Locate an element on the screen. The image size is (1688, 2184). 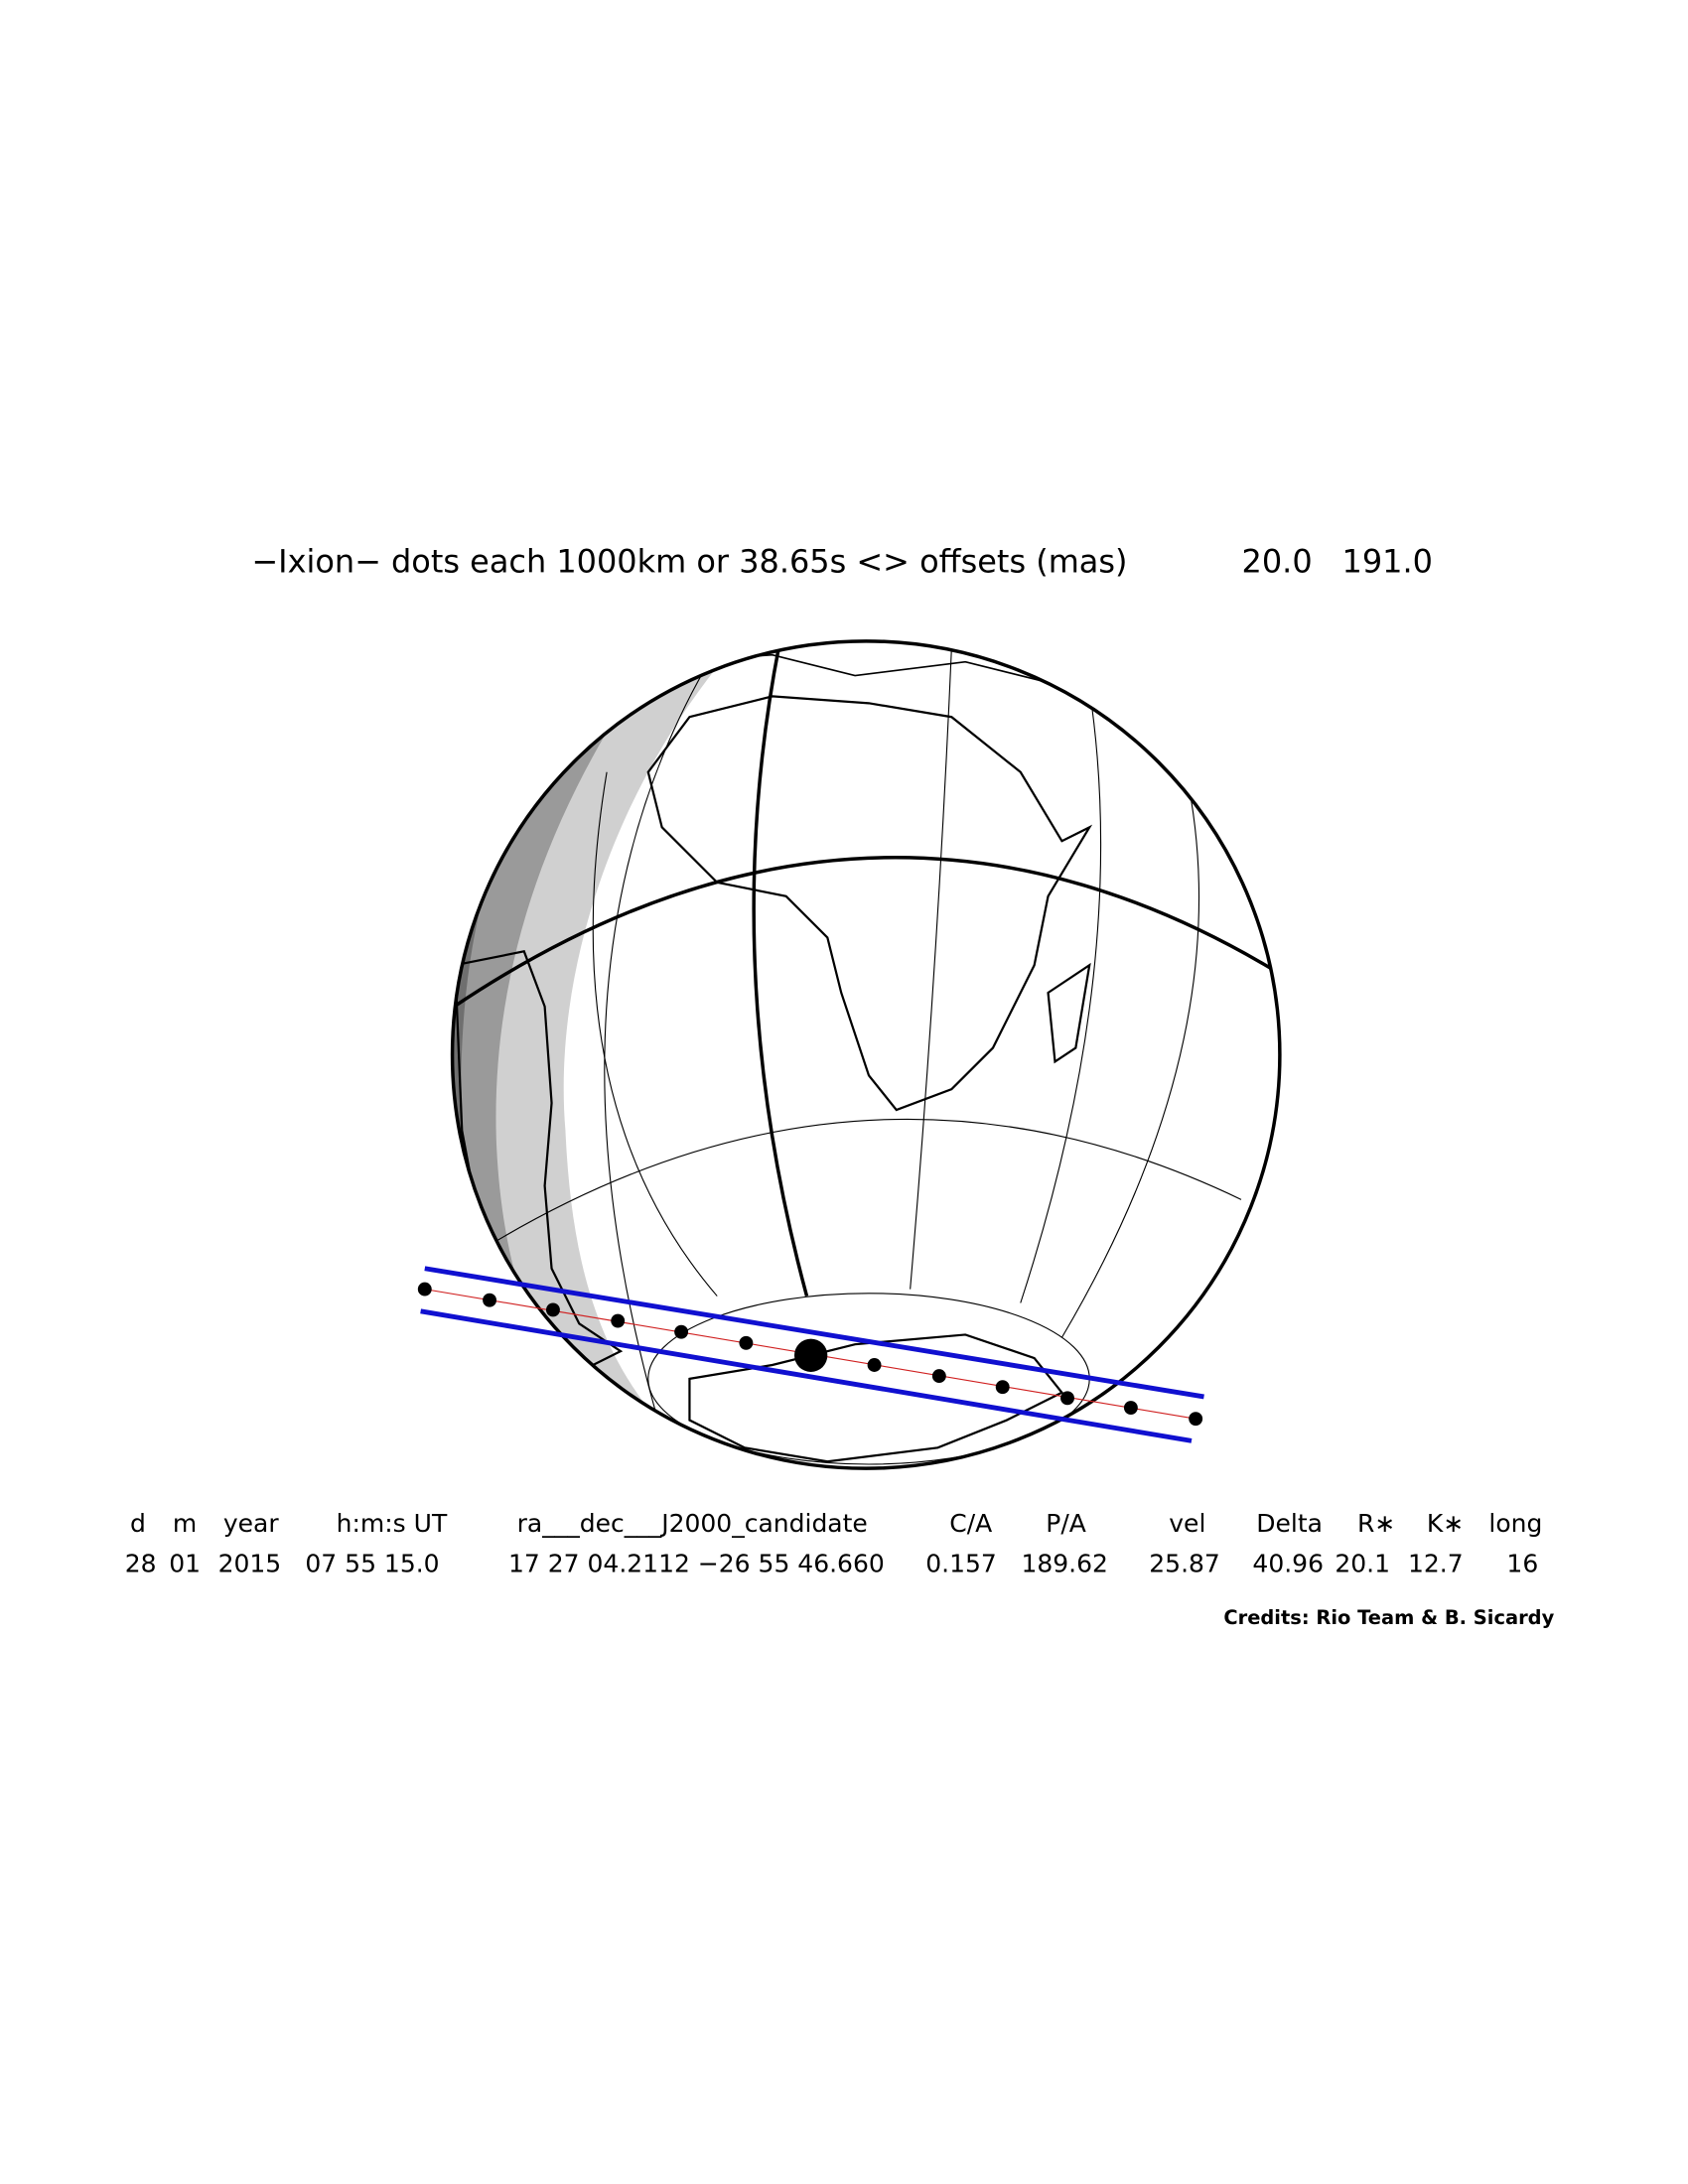
table-header: m is located at coordinates (185, 1523).